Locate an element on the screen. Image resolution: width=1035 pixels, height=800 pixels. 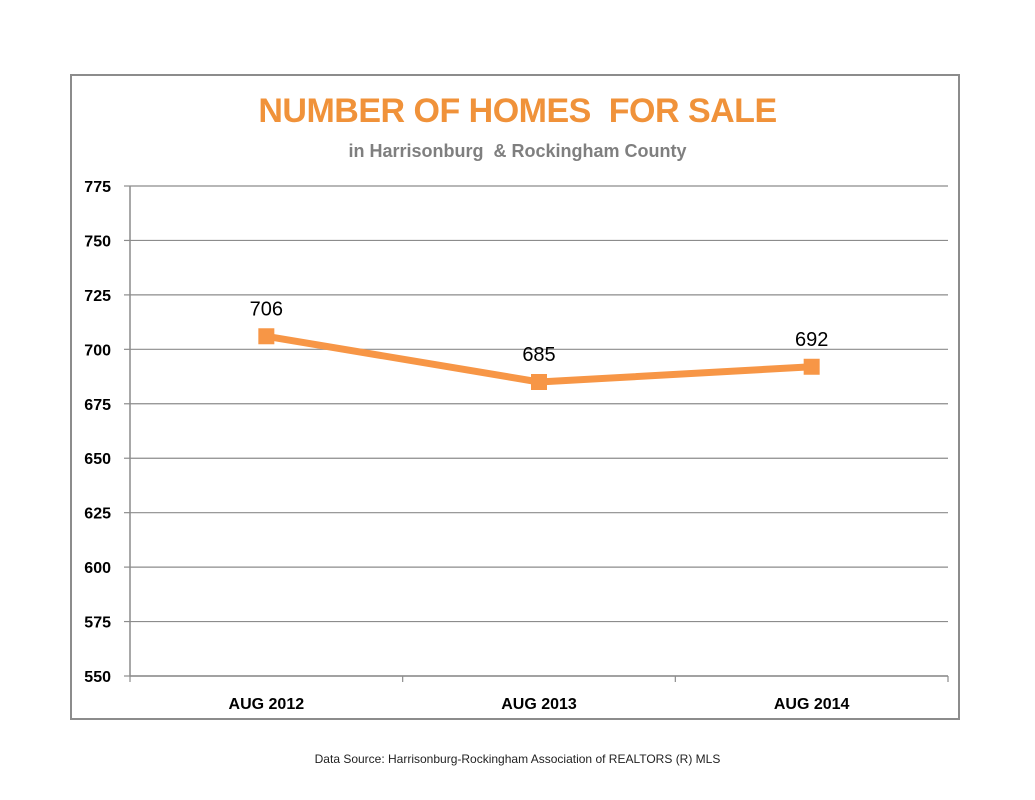
data-labels: 706 685 692 is located at coordinates (539, 332).